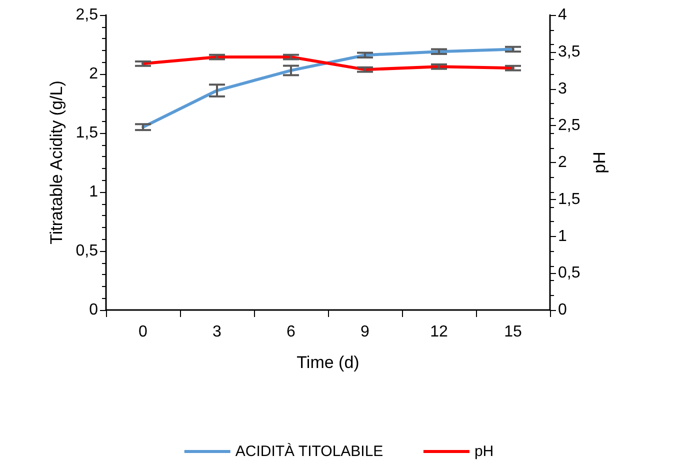 The height and width of the screenshot is (472, 678). Describe the element at coordinates (600, 163) in the screenshot. I see `y2-axis-title: pH` at that location.